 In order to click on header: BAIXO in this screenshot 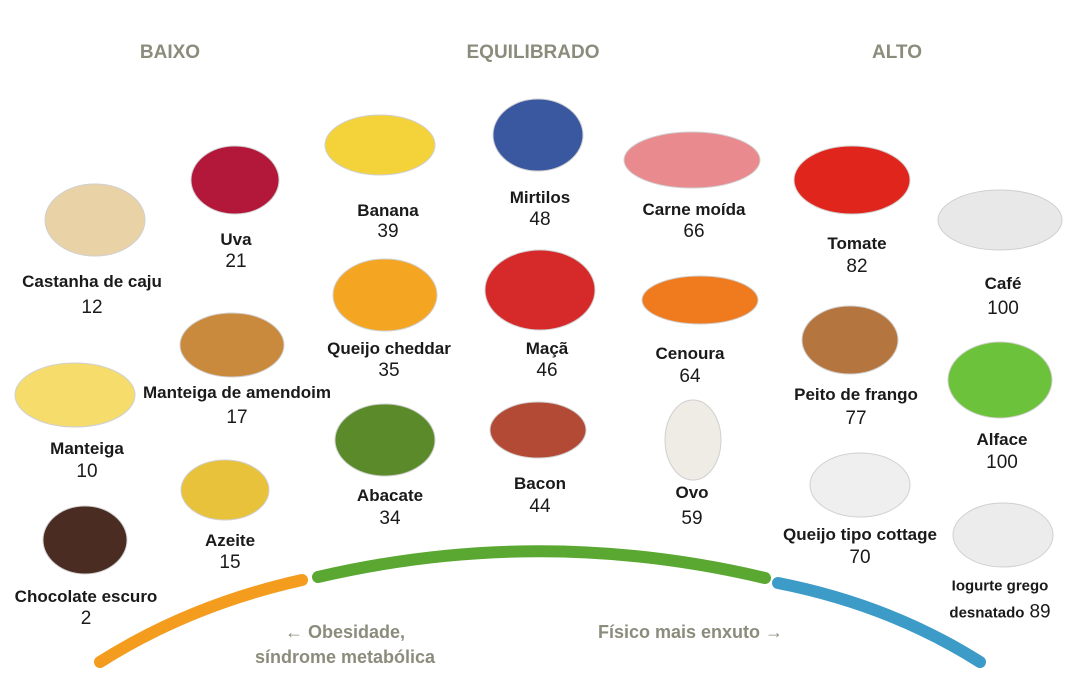, I will do `click(170, 52)`.